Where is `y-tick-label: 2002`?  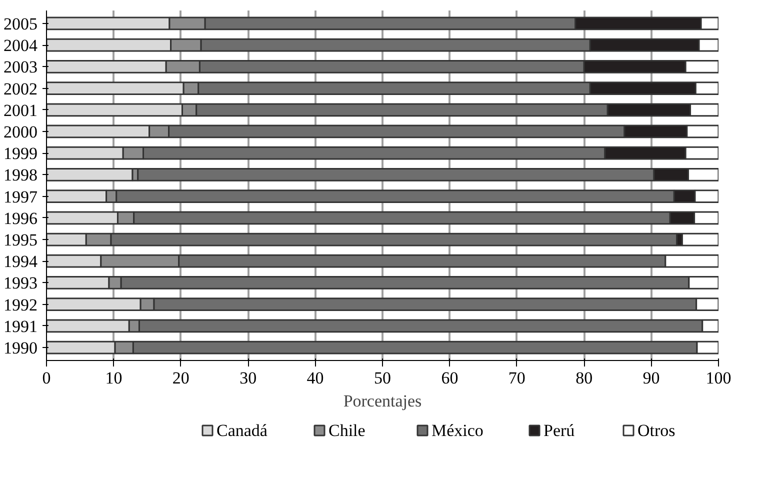
y-tick-label: 2002 is located at coordinates (21, 88).